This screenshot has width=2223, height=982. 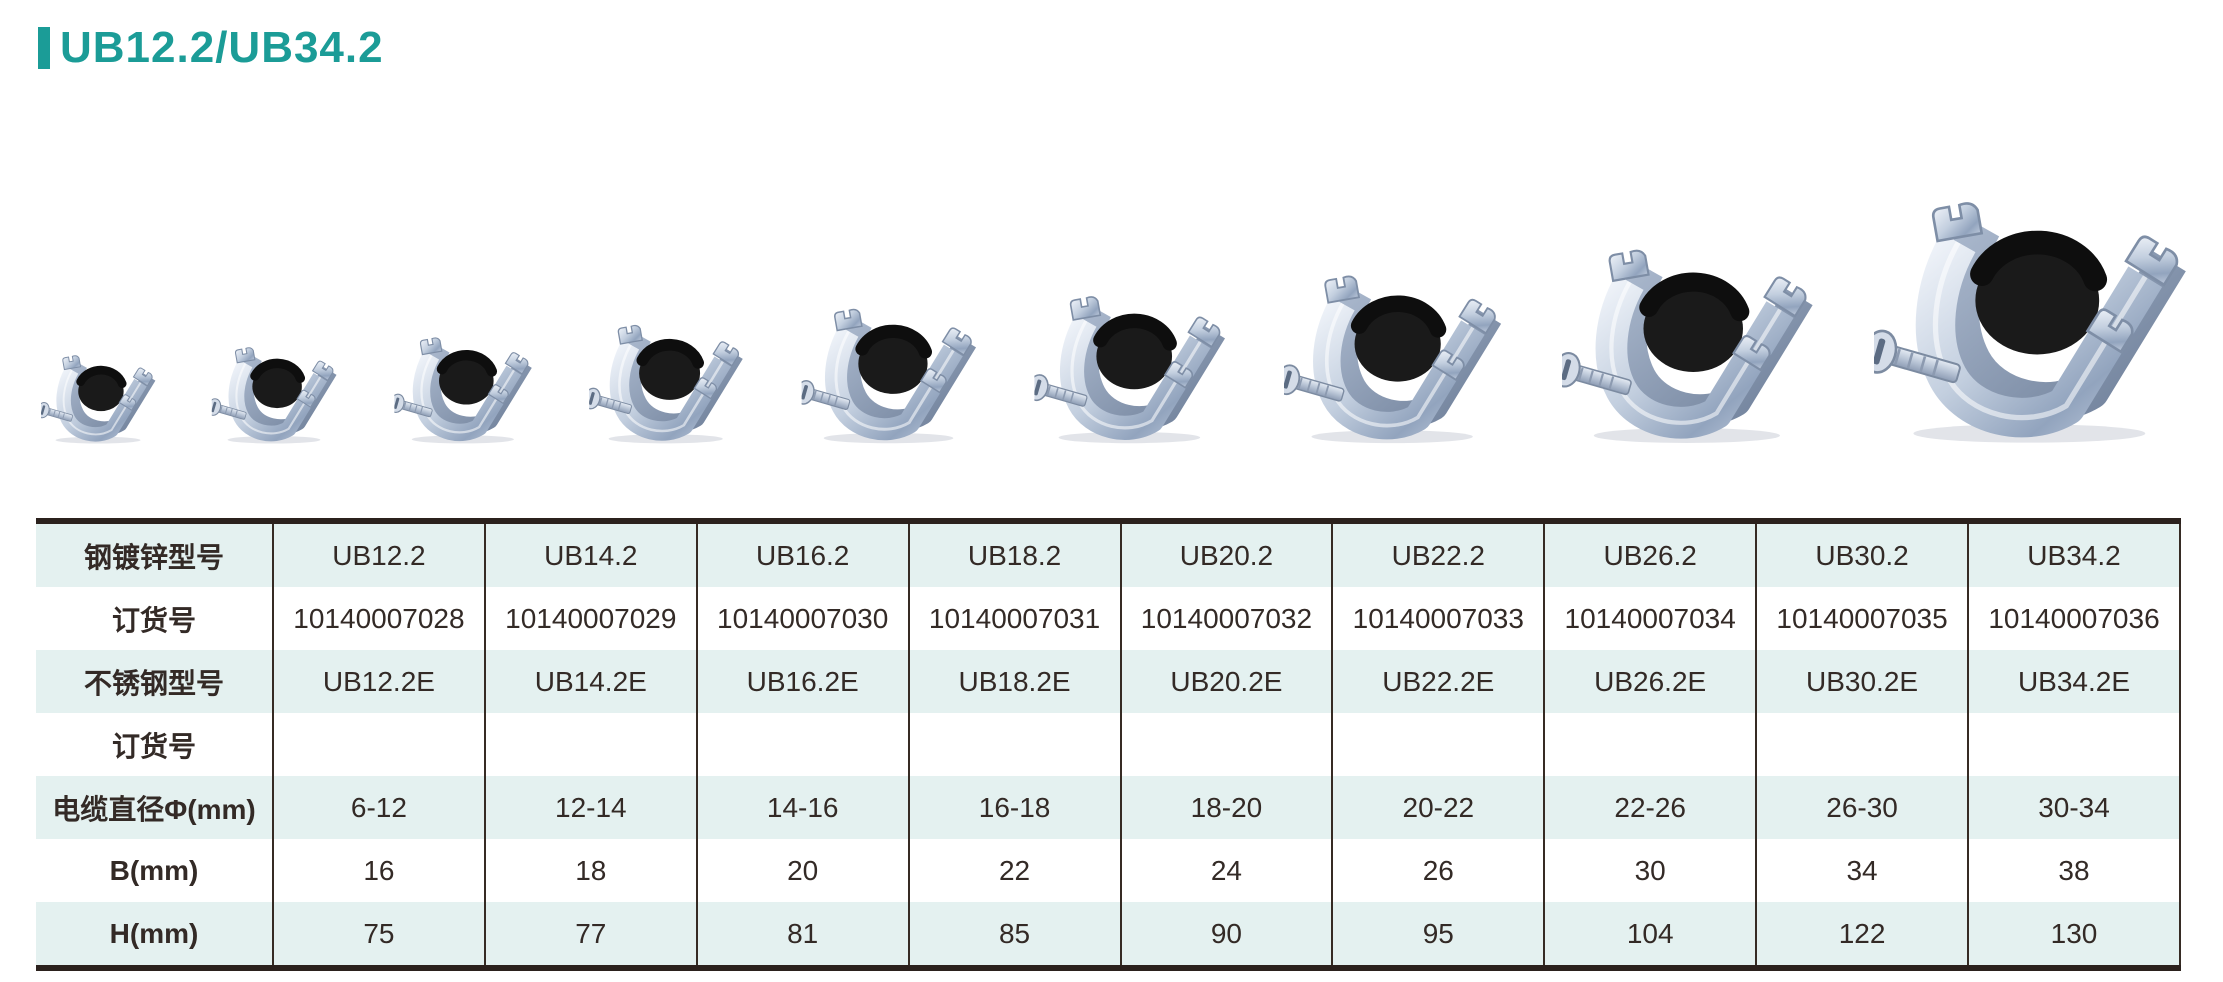 I want to click on table-cell: UB26.2E, so click(x=1651, y=681).